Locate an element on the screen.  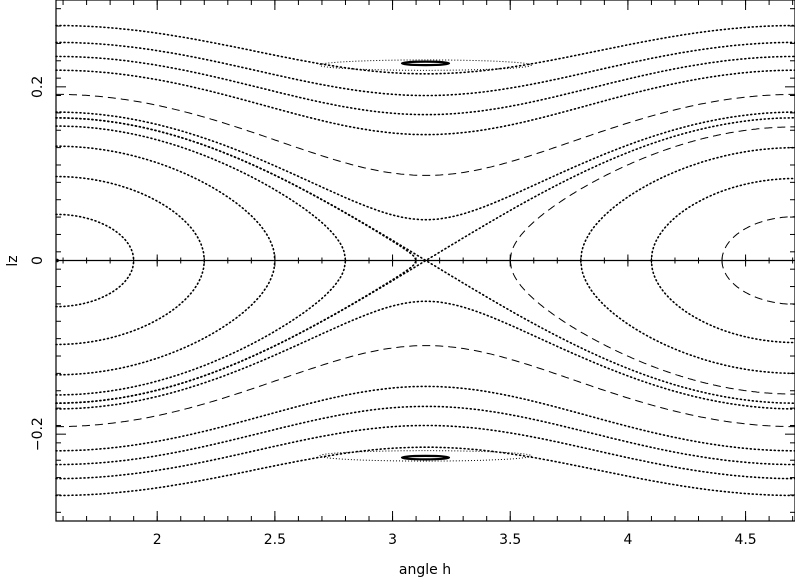
libration-orbit-2-lower is located at coordinates (130, 302).